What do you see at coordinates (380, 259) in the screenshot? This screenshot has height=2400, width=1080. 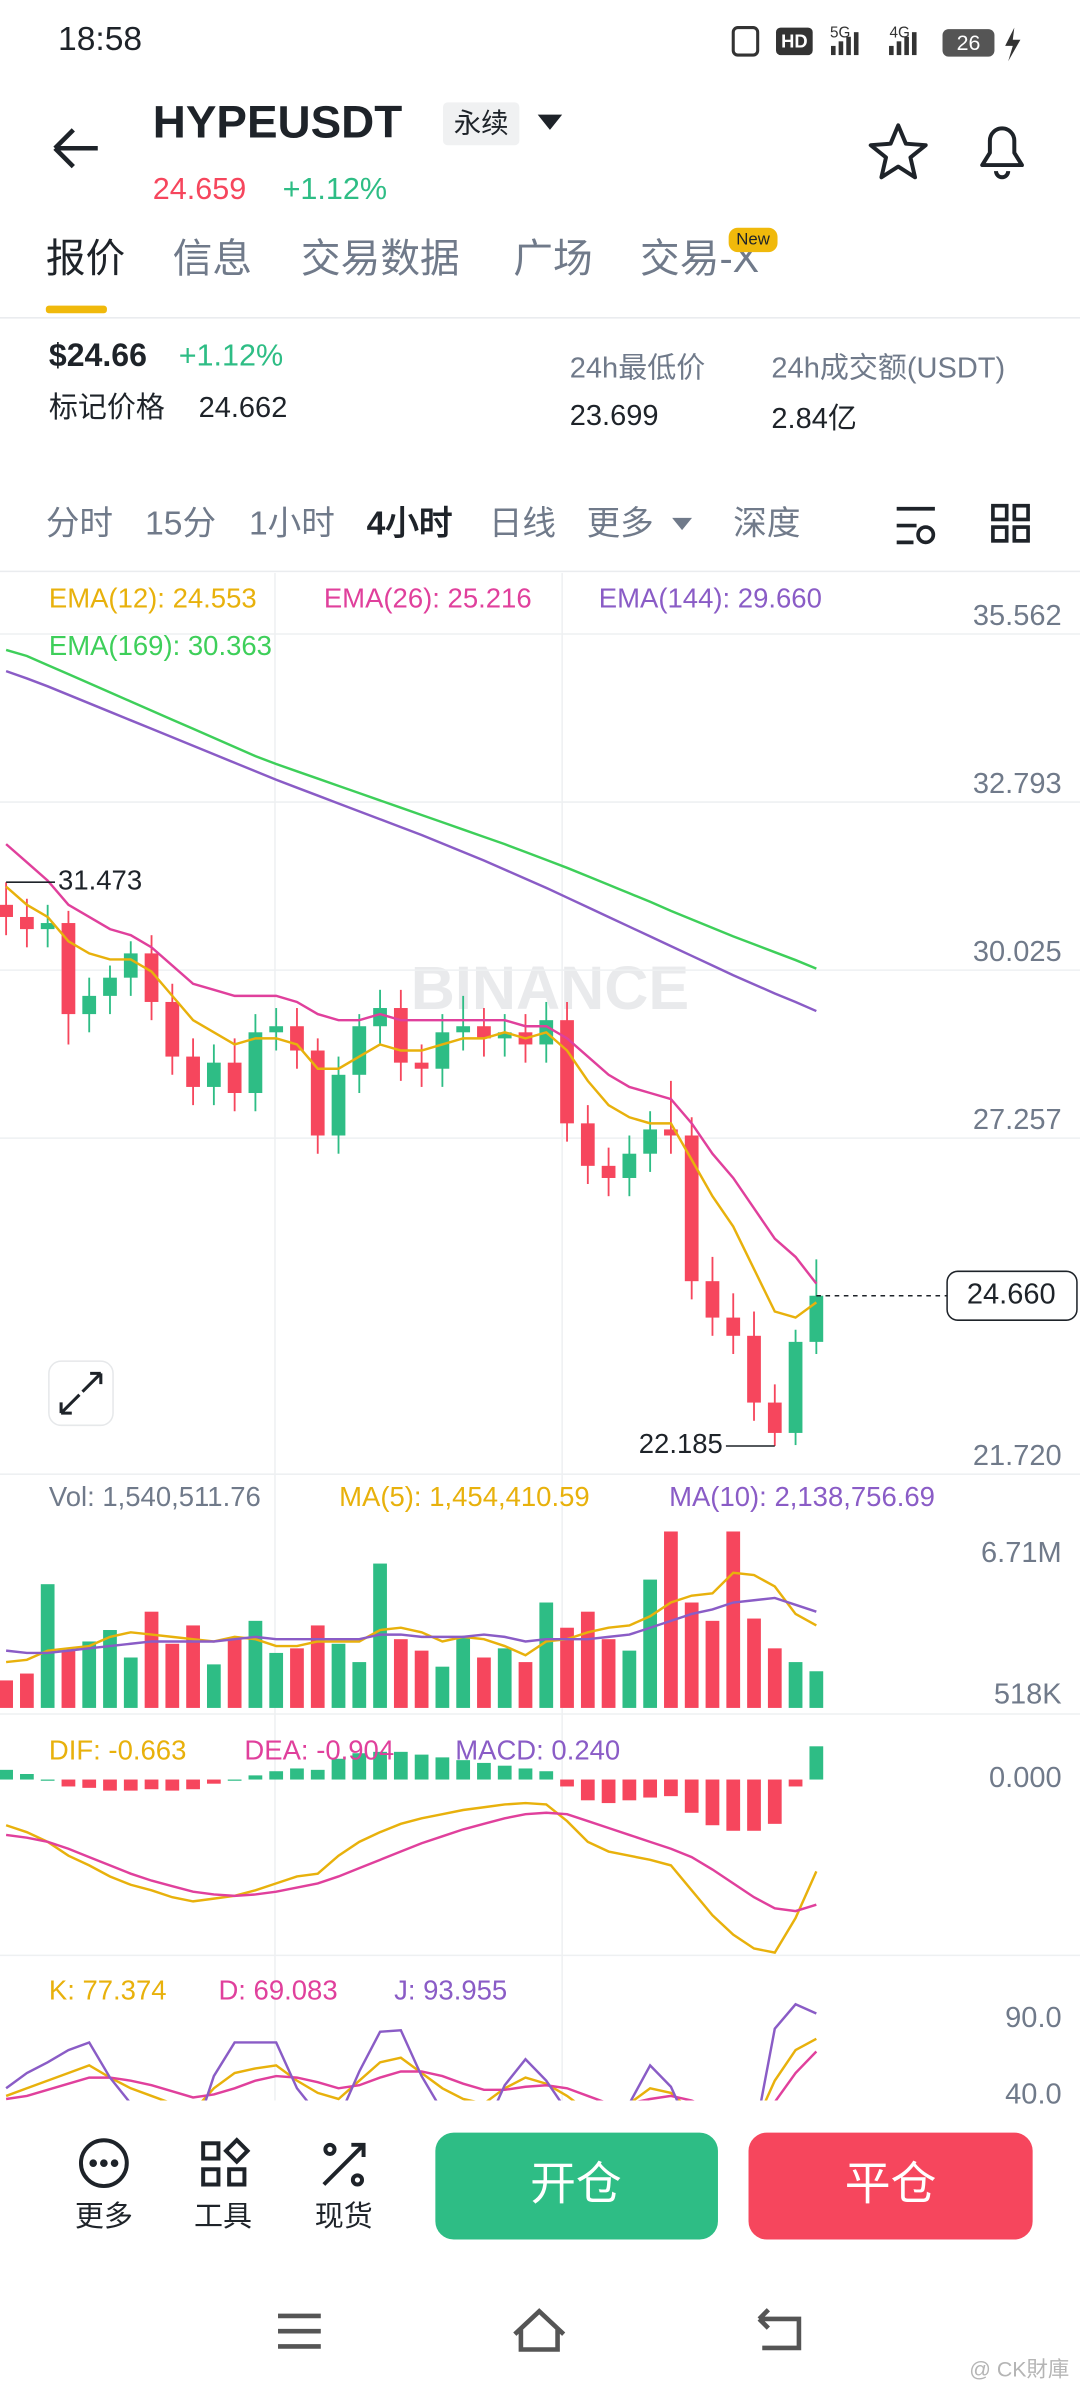 I see `tab: 交易数据` at bounding box center [380, 259].